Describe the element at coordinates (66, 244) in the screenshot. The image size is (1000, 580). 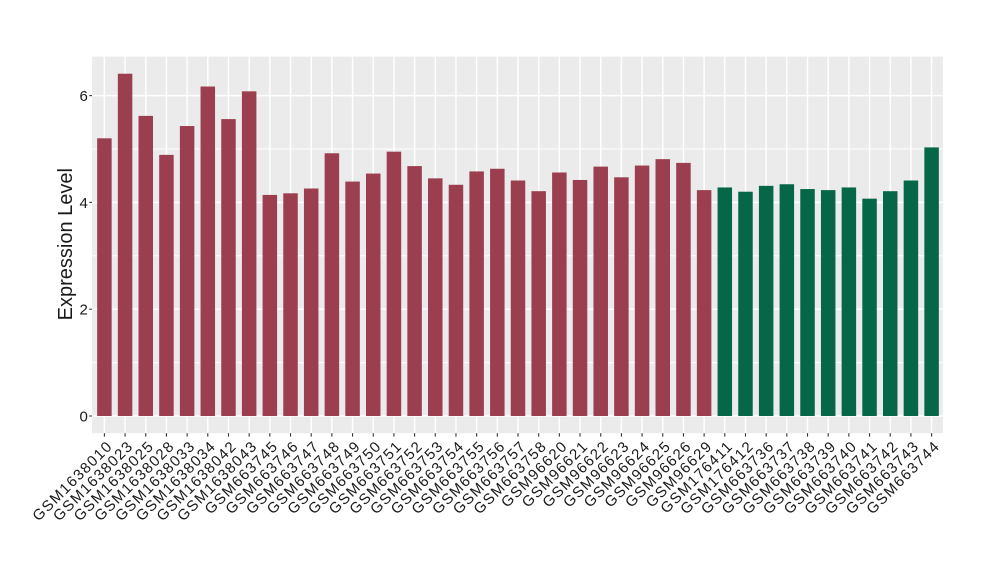
I see `svg-text: Expression Level` at that location.